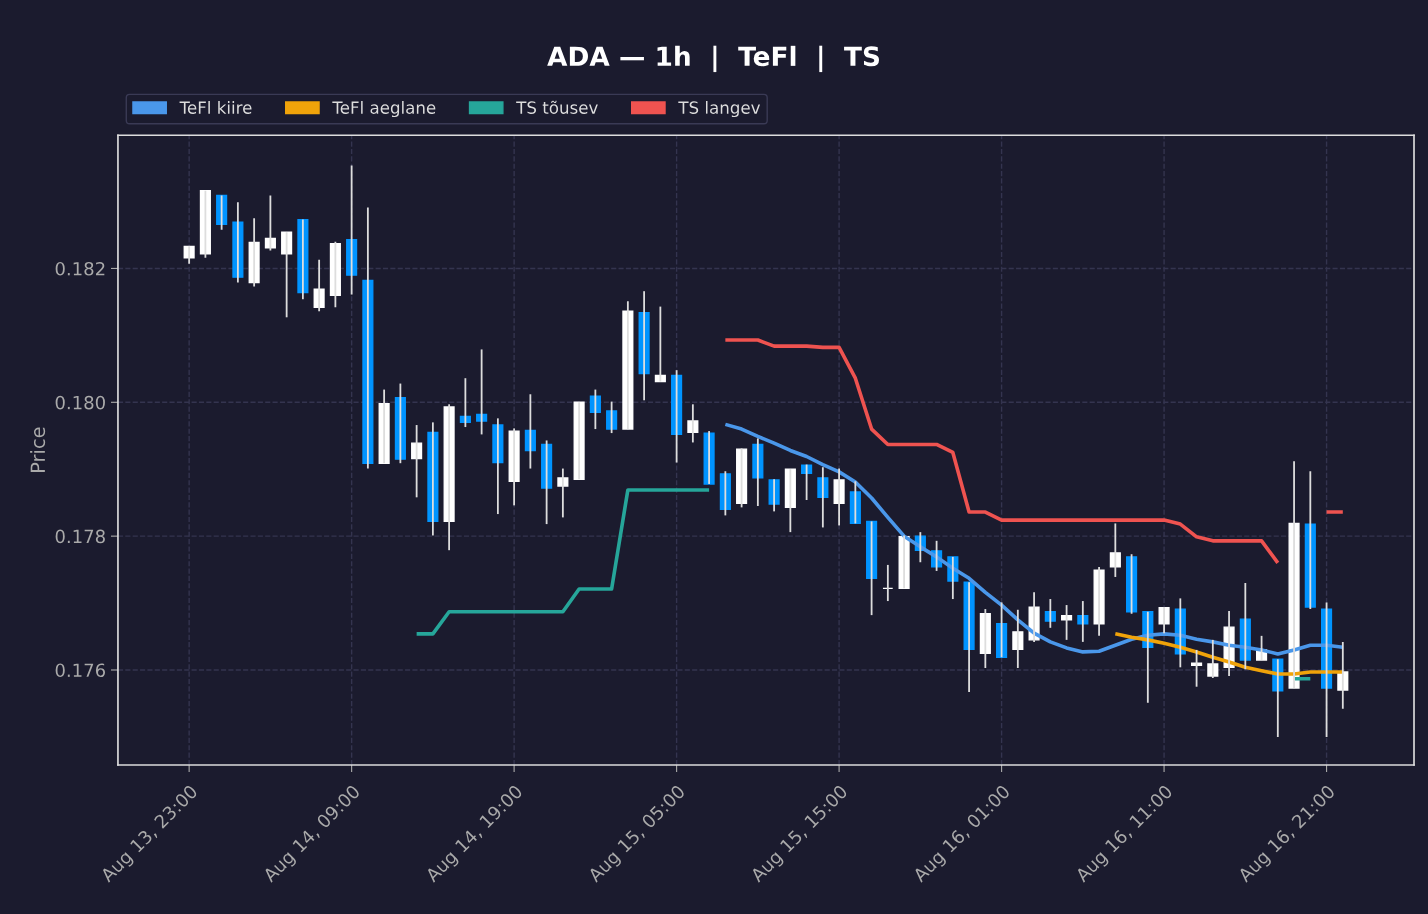 The height and width of the screenshot is (914, 1428). Describe the element at coordinates (557, 107) in the screenshot. I see `legend-label: TS tõusev` at that location.